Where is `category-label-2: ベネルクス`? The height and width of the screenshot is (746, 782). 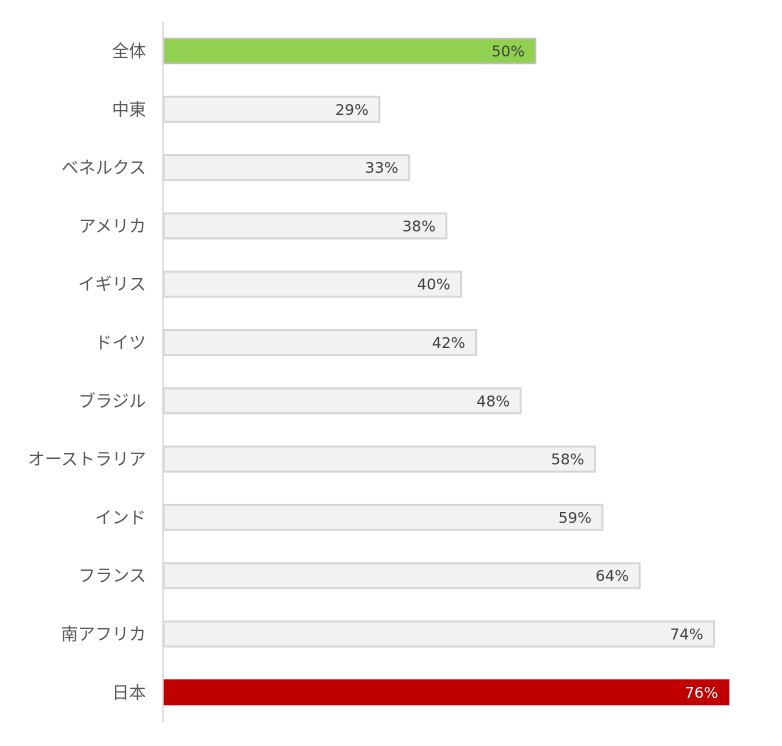
category-label-2: ベネルクス is located at coordinates (104, 169).